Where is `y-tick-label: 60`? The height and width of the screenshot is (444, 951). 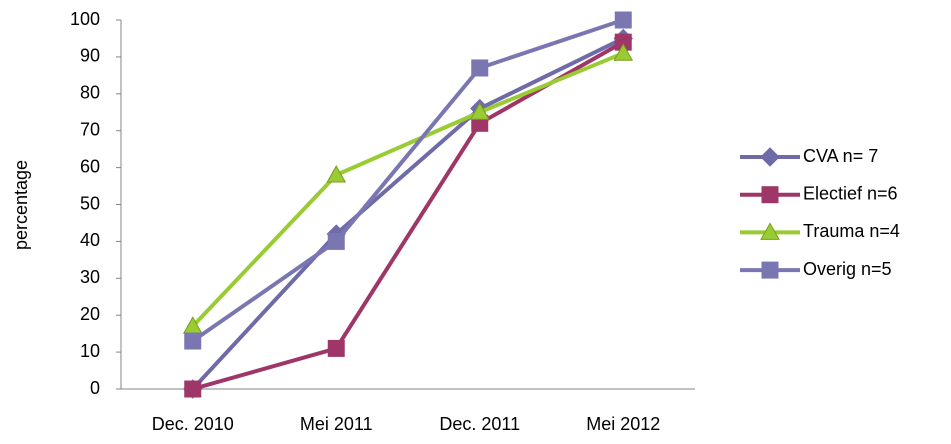 y-tick-label: 60 is located at coordinates (90, 166).